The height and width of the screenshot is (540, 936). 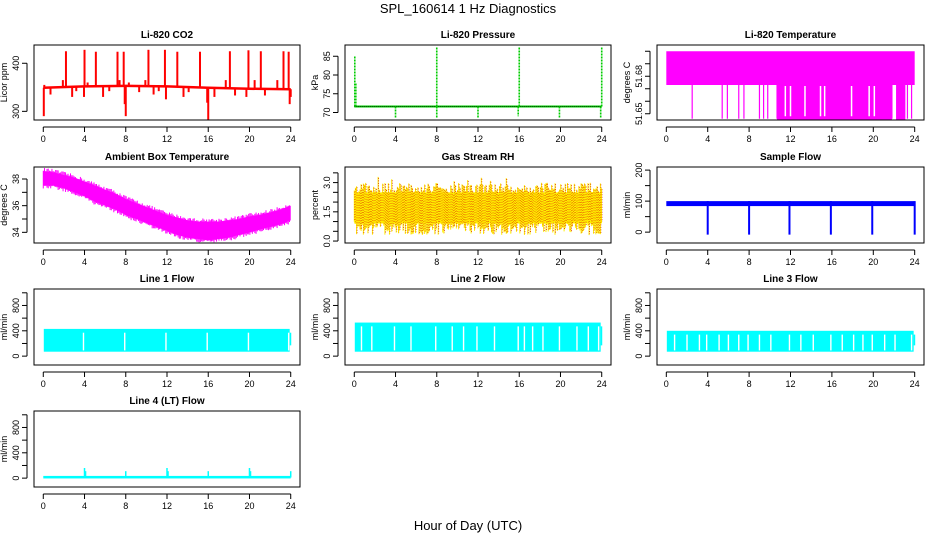 I want to click on panel-title: Gas Stream RH, so click(x=478, y=157).